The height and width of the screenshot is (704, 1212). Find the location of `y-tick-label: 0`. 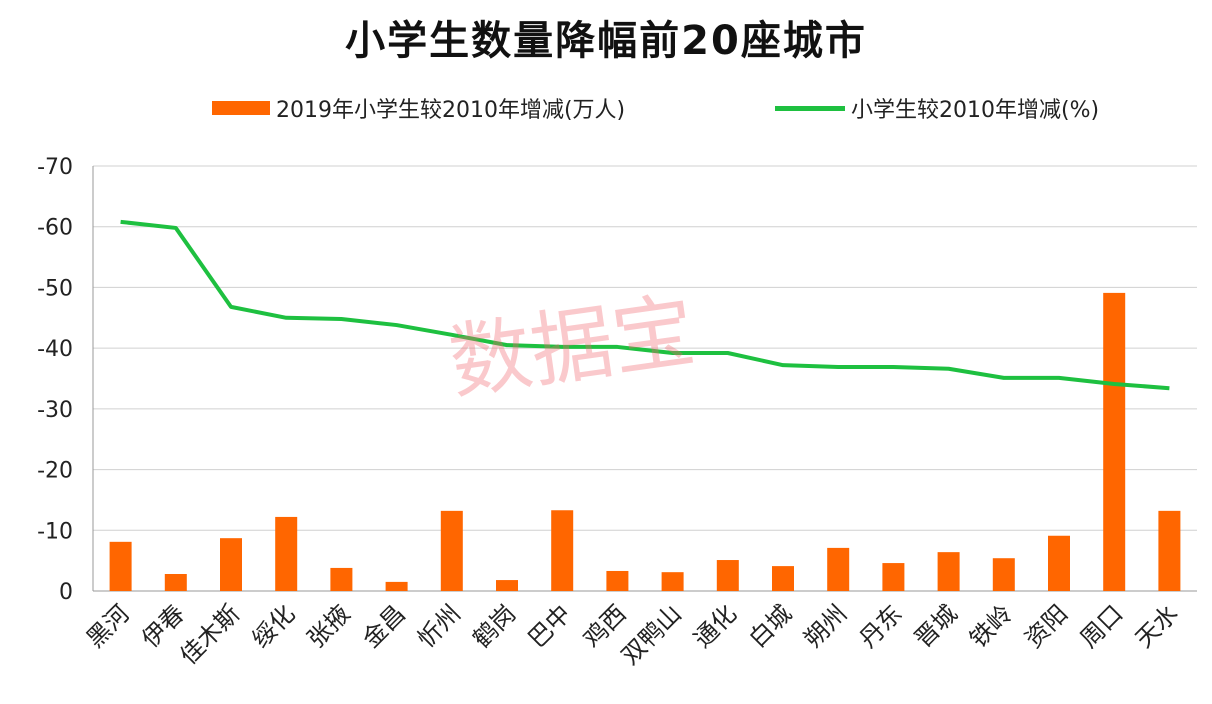

y-tick-label: 0 is located at coordinates (66, 592).